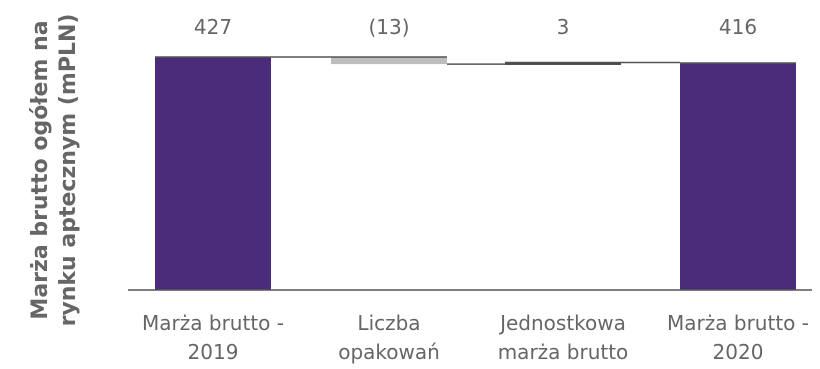  I want to click on value-label-4: 416, so click(738, 27).